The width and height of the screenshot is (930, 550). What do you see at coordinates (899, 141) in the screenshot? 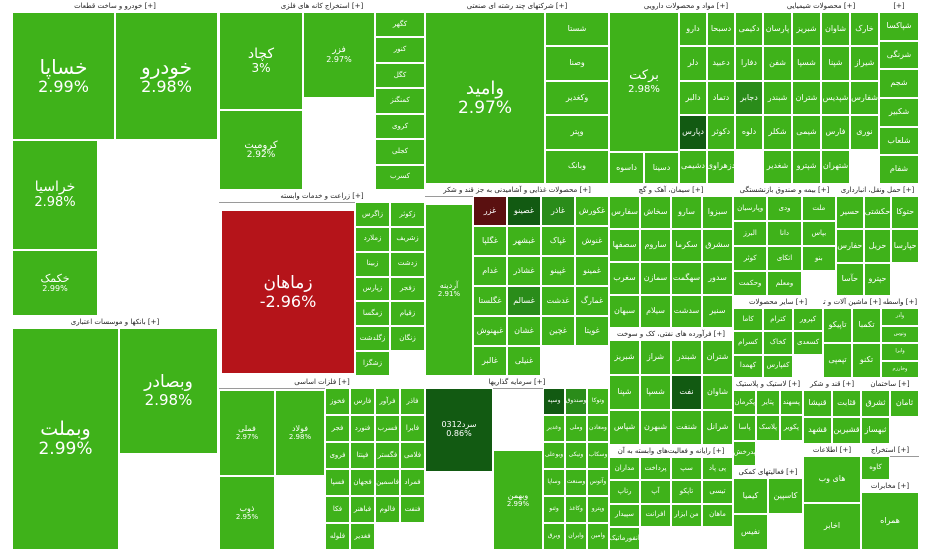
I see `treemap-cell: شلعاب` at bounding box center [899, 141].